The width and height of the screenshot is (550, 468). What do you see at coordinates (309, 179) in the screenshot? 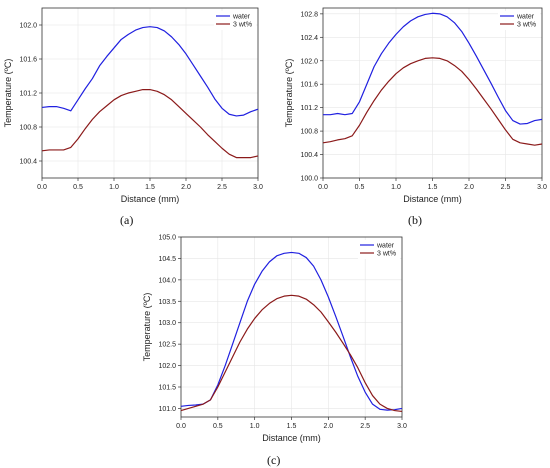
I see `y-tick-label: 100.0` at bounding box center [309, 179].